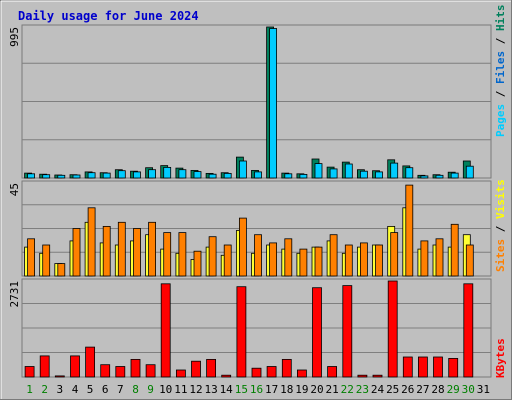 The height and width of the screenshot is (405, 512). What do you see at coordinates (150, 389) in the screenshot?
I see `x-tick-label-day-9: 9` at bounding box center [150, 389].